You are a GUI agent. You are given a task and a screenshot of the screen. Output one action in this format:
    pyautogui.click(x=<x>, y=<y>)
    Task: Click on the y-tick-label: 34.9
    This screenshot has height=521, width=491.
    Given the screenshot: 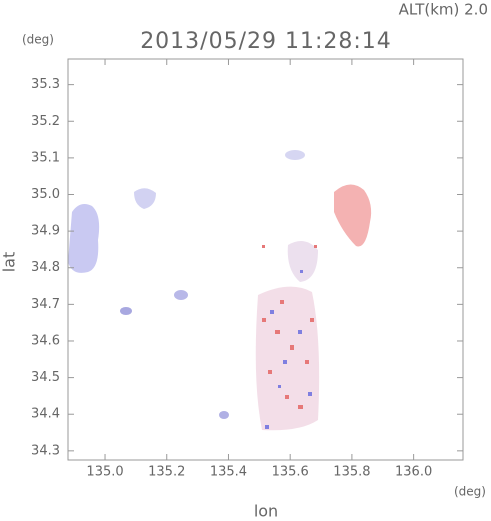 What is the action you would take?
    pyautogui.click(x=45, y=231)
    